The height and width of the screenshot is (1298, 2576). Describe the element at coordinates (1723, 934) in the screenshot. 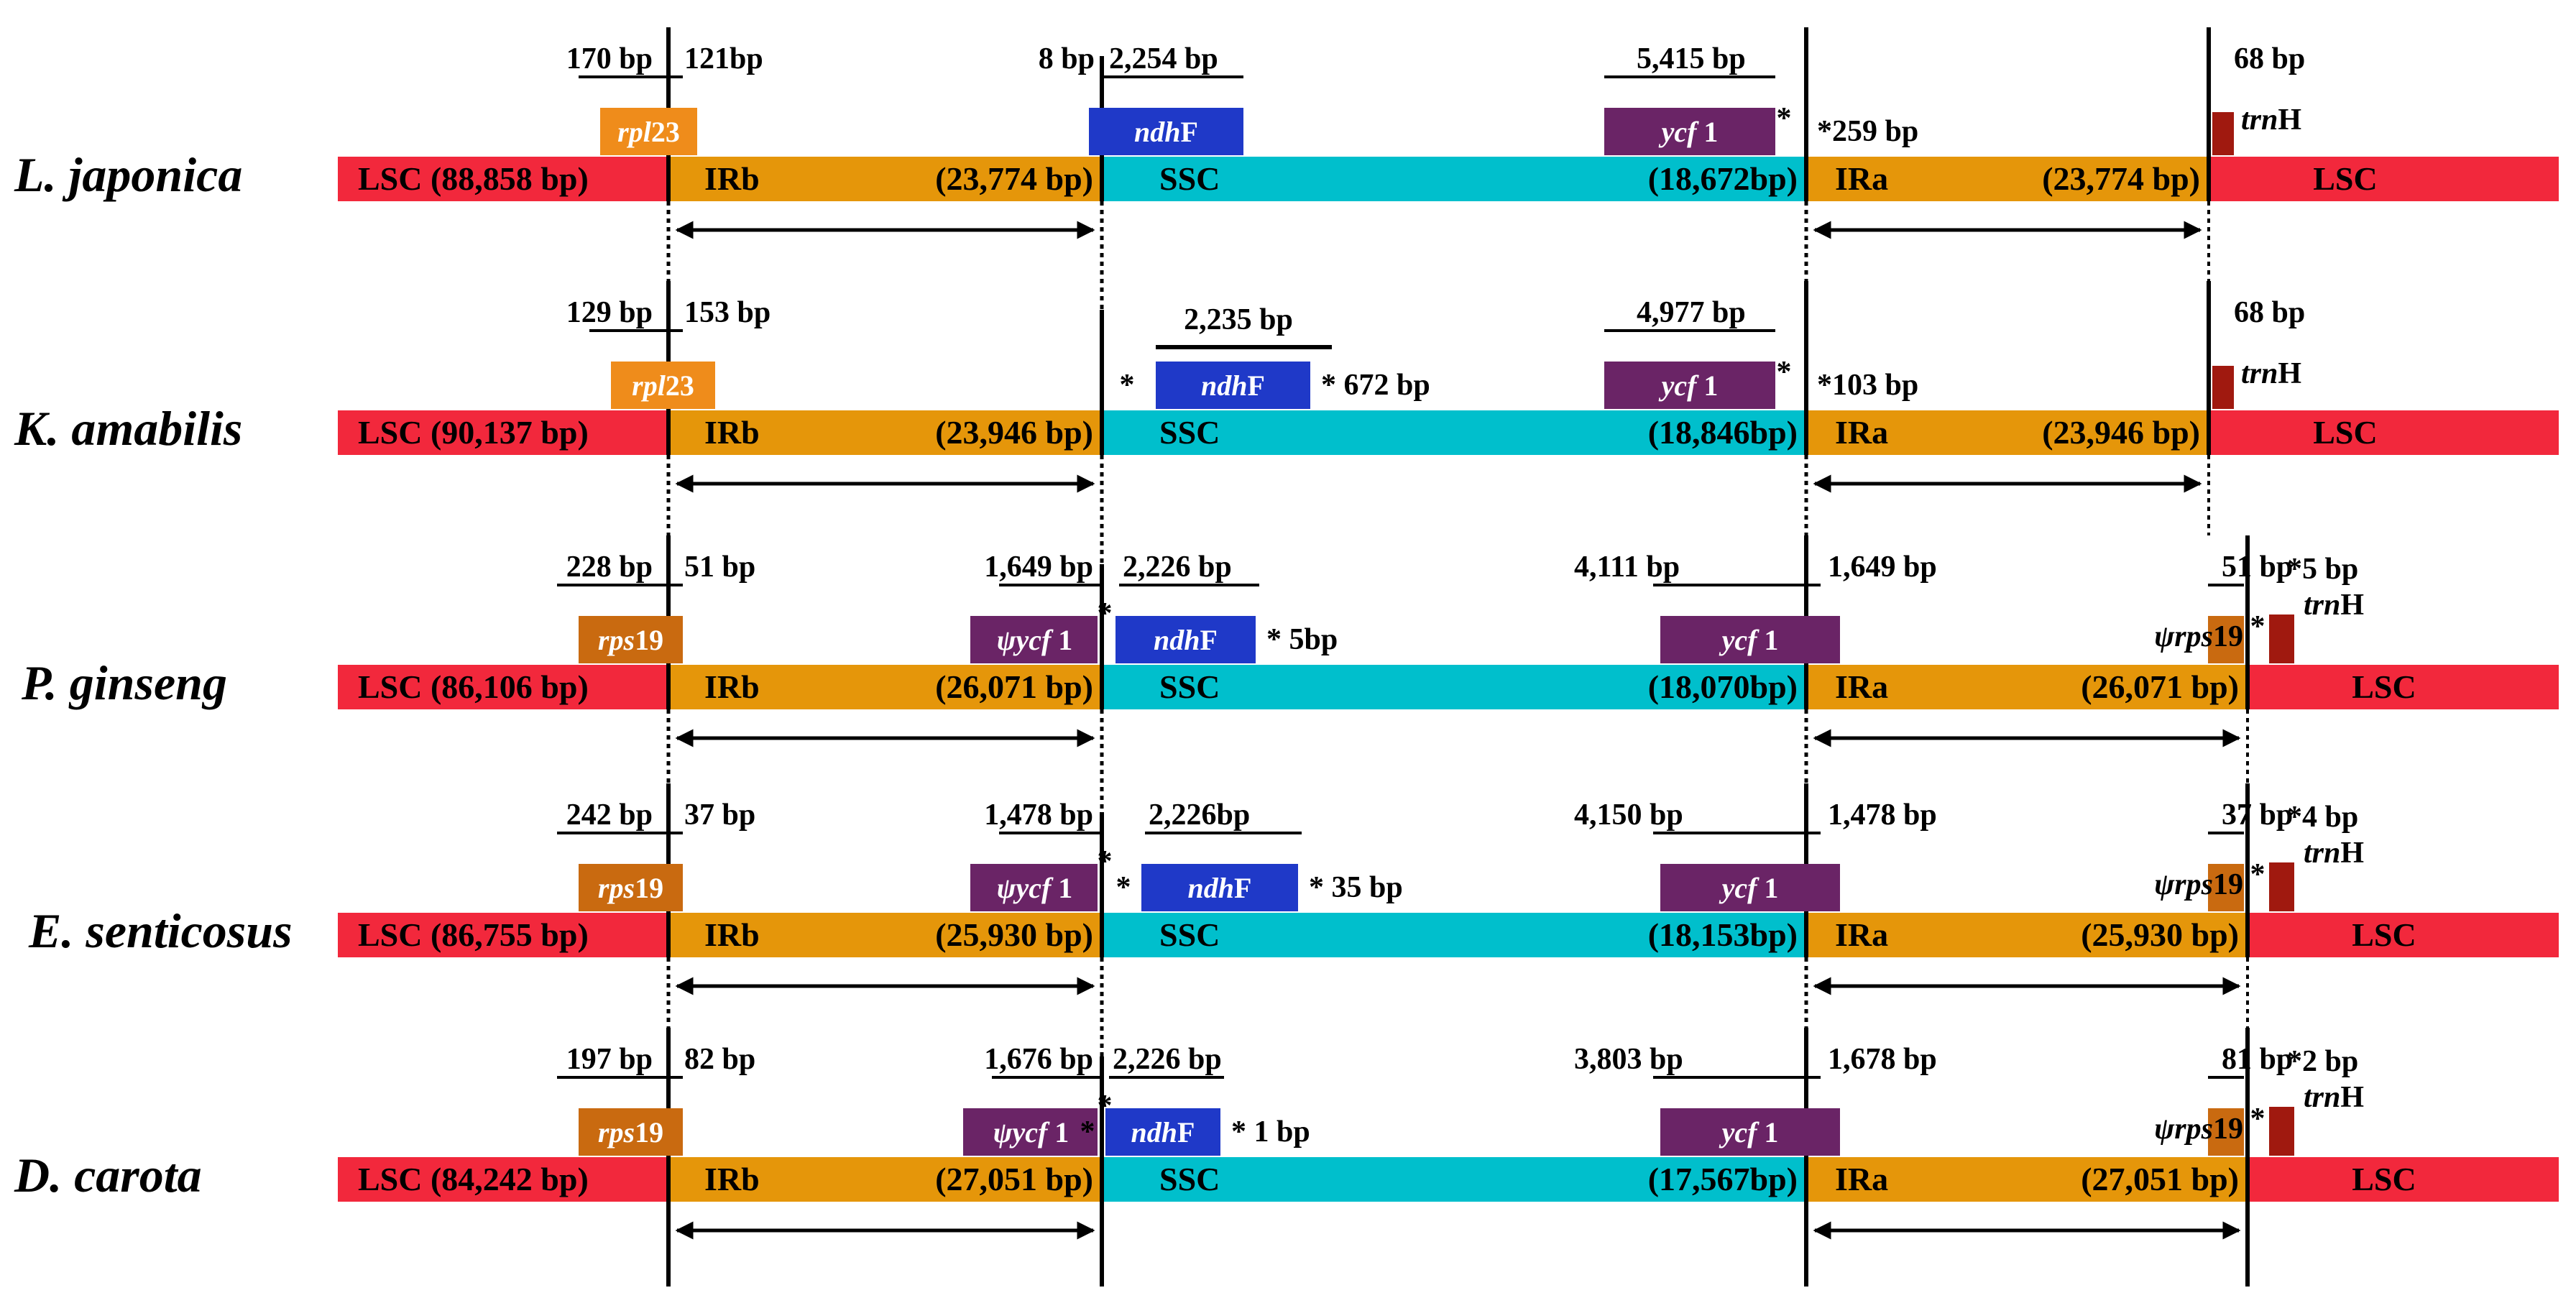

I see `ssc-length: (18,153bp)` at that location.